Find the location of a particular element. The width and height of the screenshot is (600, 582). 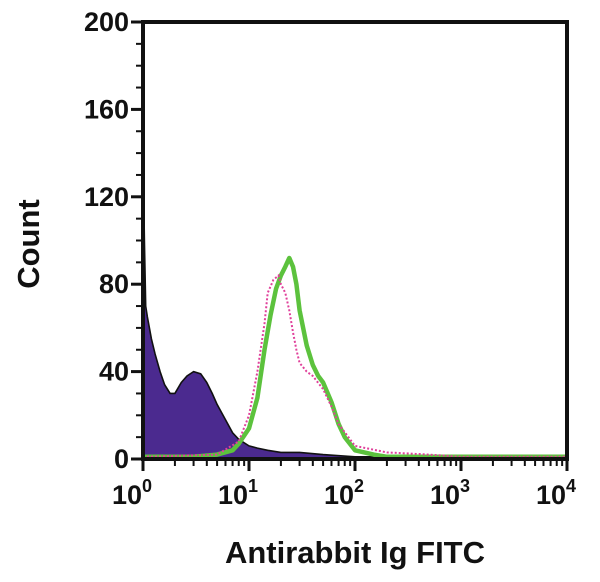

x-tick-label: 10⁴ is located at coordinates (556, 493).